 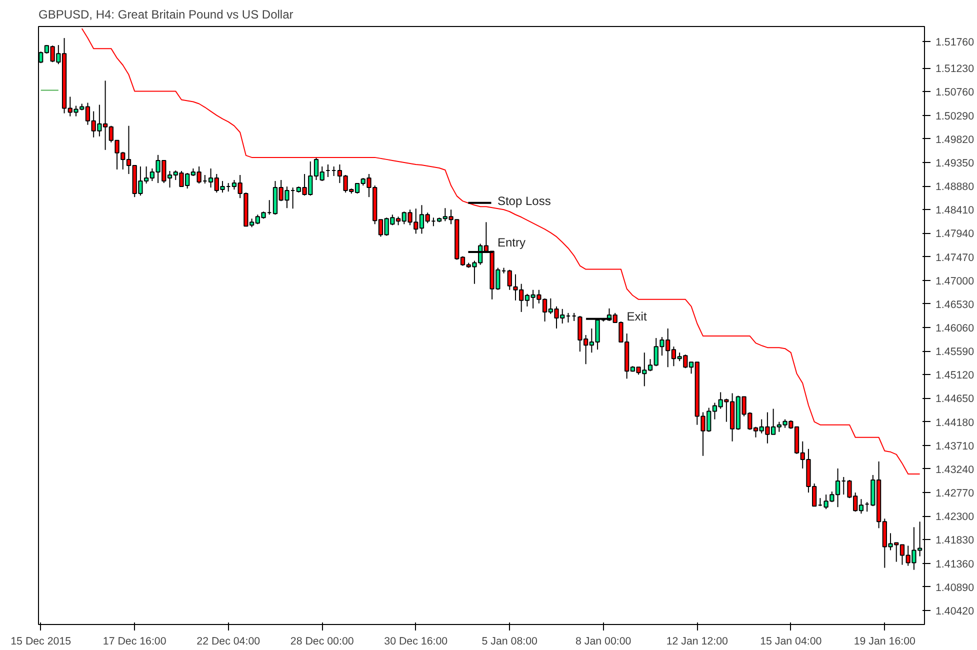 I want to click on y-tick-label: 1.42770, so click(x=955, y=494).